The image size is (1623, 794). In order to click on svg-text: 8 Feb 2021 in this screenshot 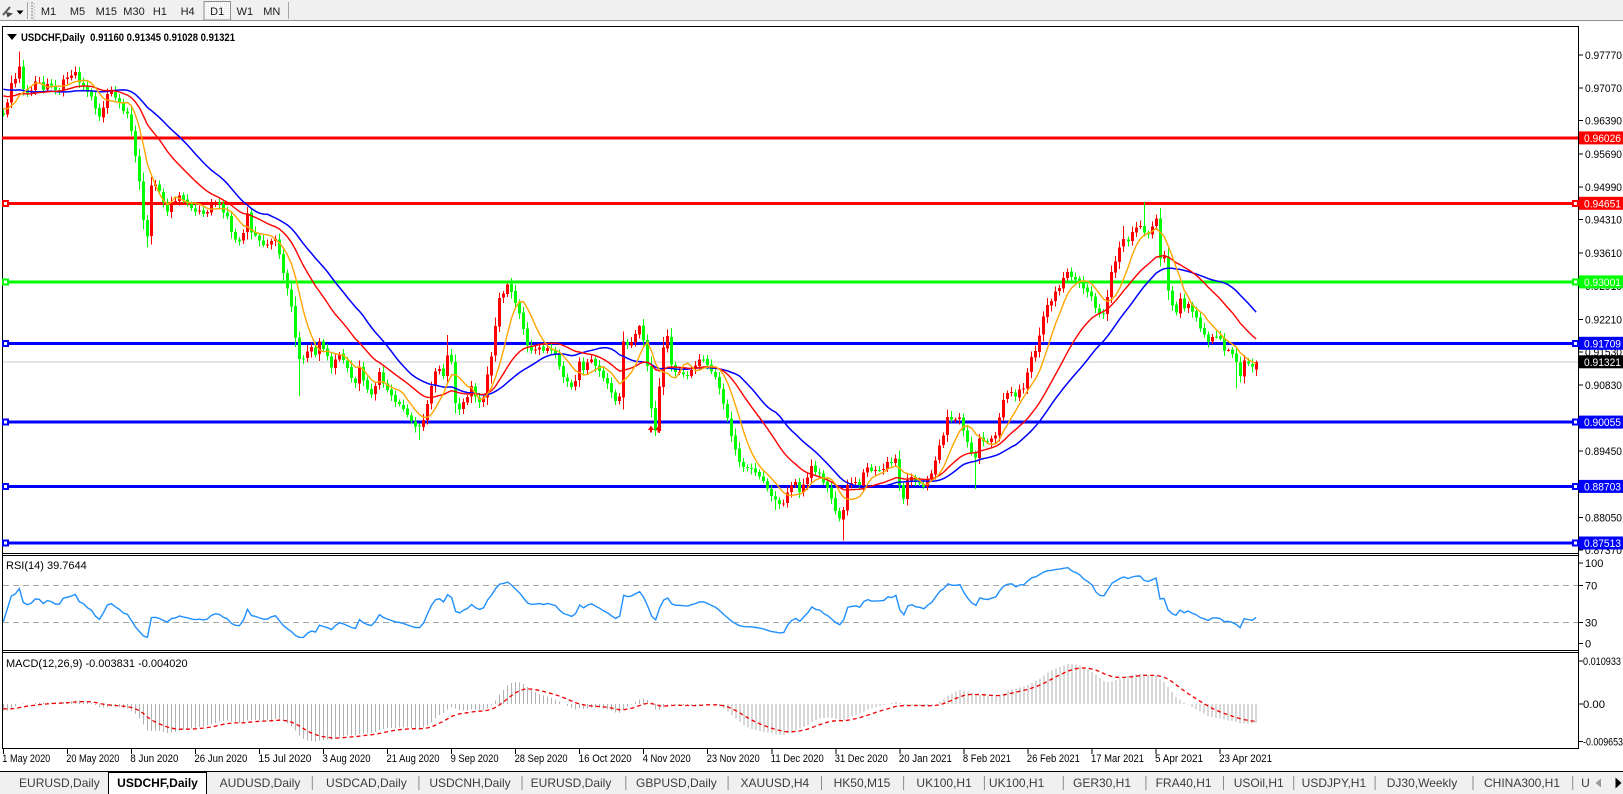, I will do `click(987, 759)`.